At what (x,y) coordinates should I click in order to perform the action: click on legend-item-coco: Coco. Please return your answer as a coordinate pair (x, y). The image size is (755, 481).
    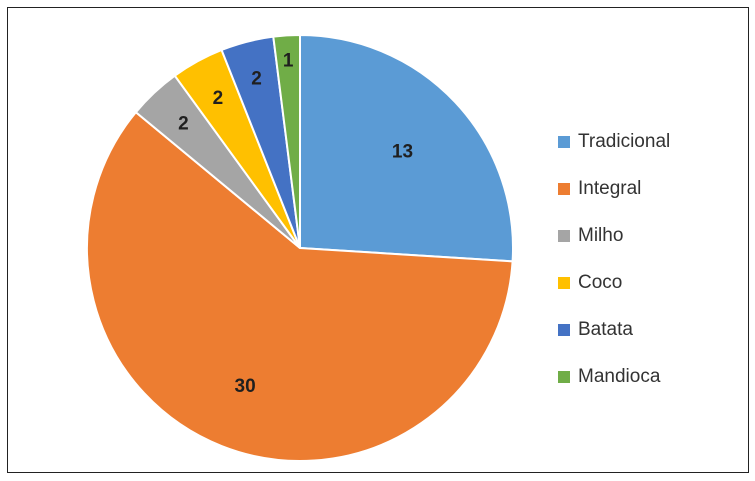
    Looking at the image, I should click on (614, 282).